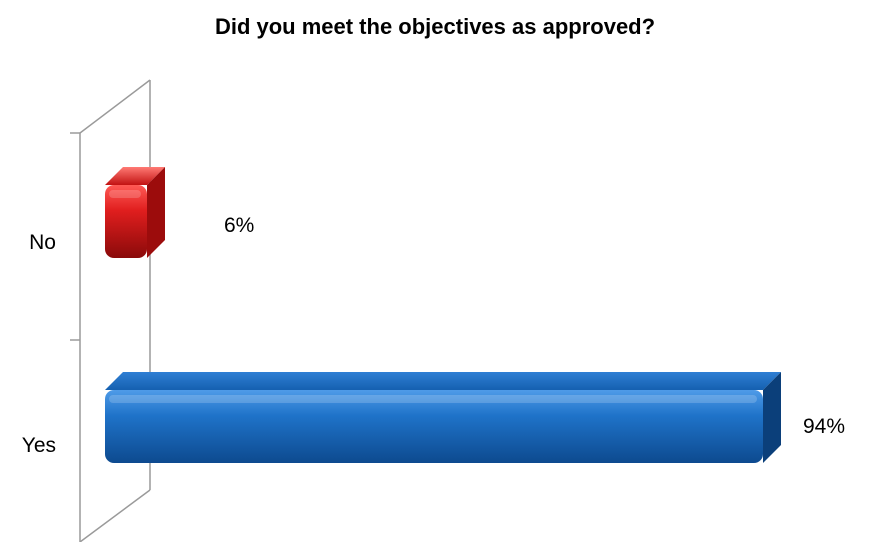 This screenshot has height=542, width=870. Describe the element at coordinates (824, 426) in the screenshot. I see `value-label-yes: 94%` at that location.